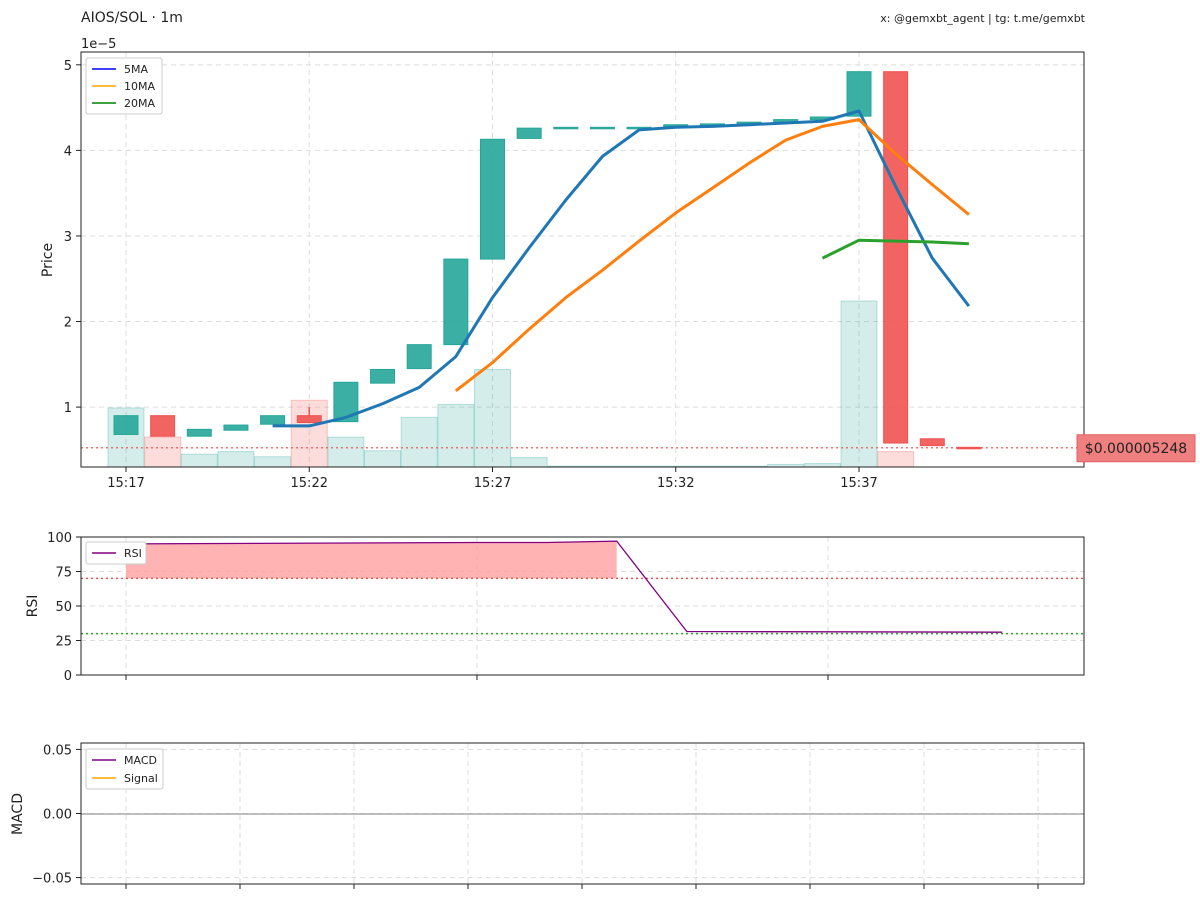  I want to click on price-x-tick-label: 15:17, so click(125, 483).